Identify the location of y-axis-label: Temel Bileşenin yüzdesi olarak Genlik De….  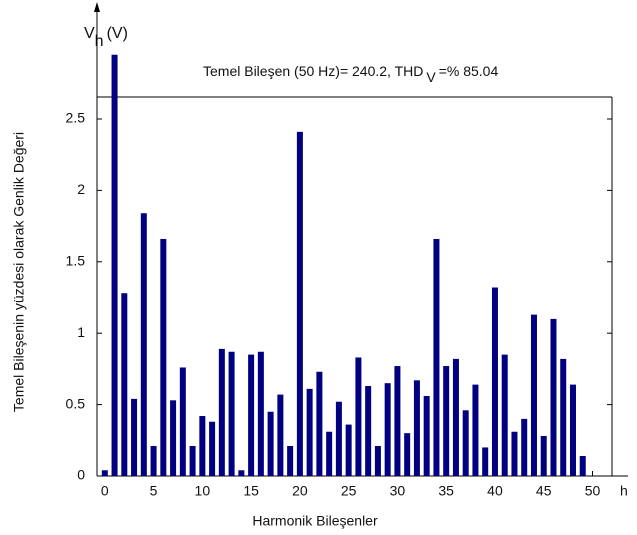
(19, 272).